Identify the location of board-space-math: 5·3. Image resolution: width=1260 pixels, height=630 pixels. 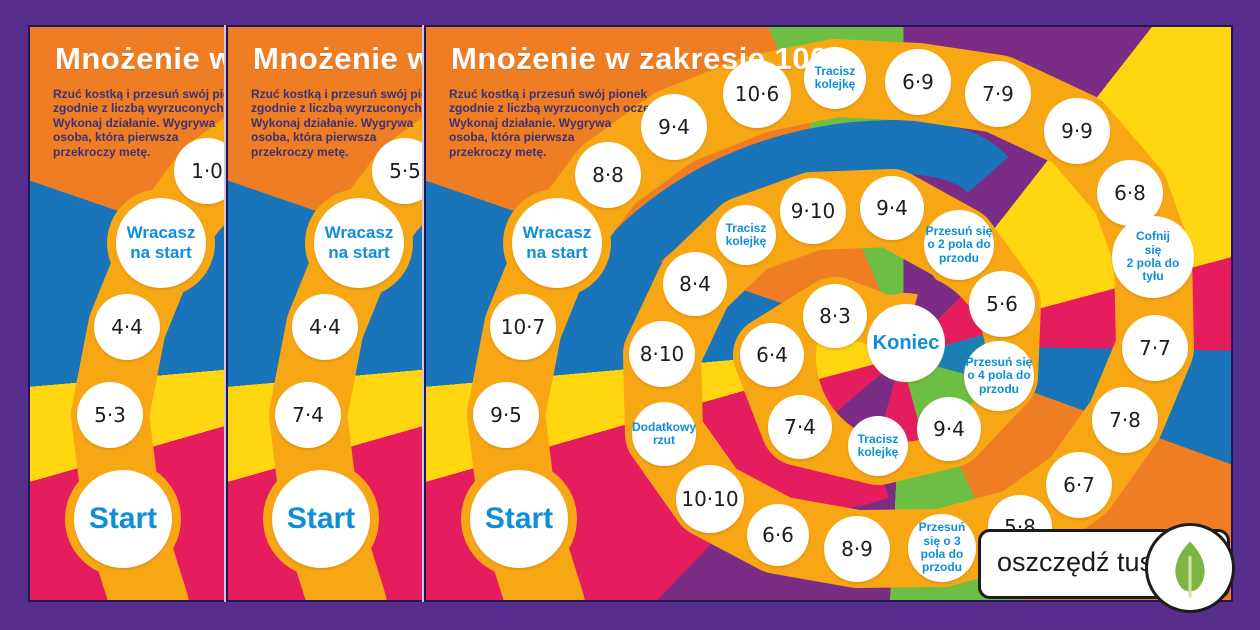
(110, 415).